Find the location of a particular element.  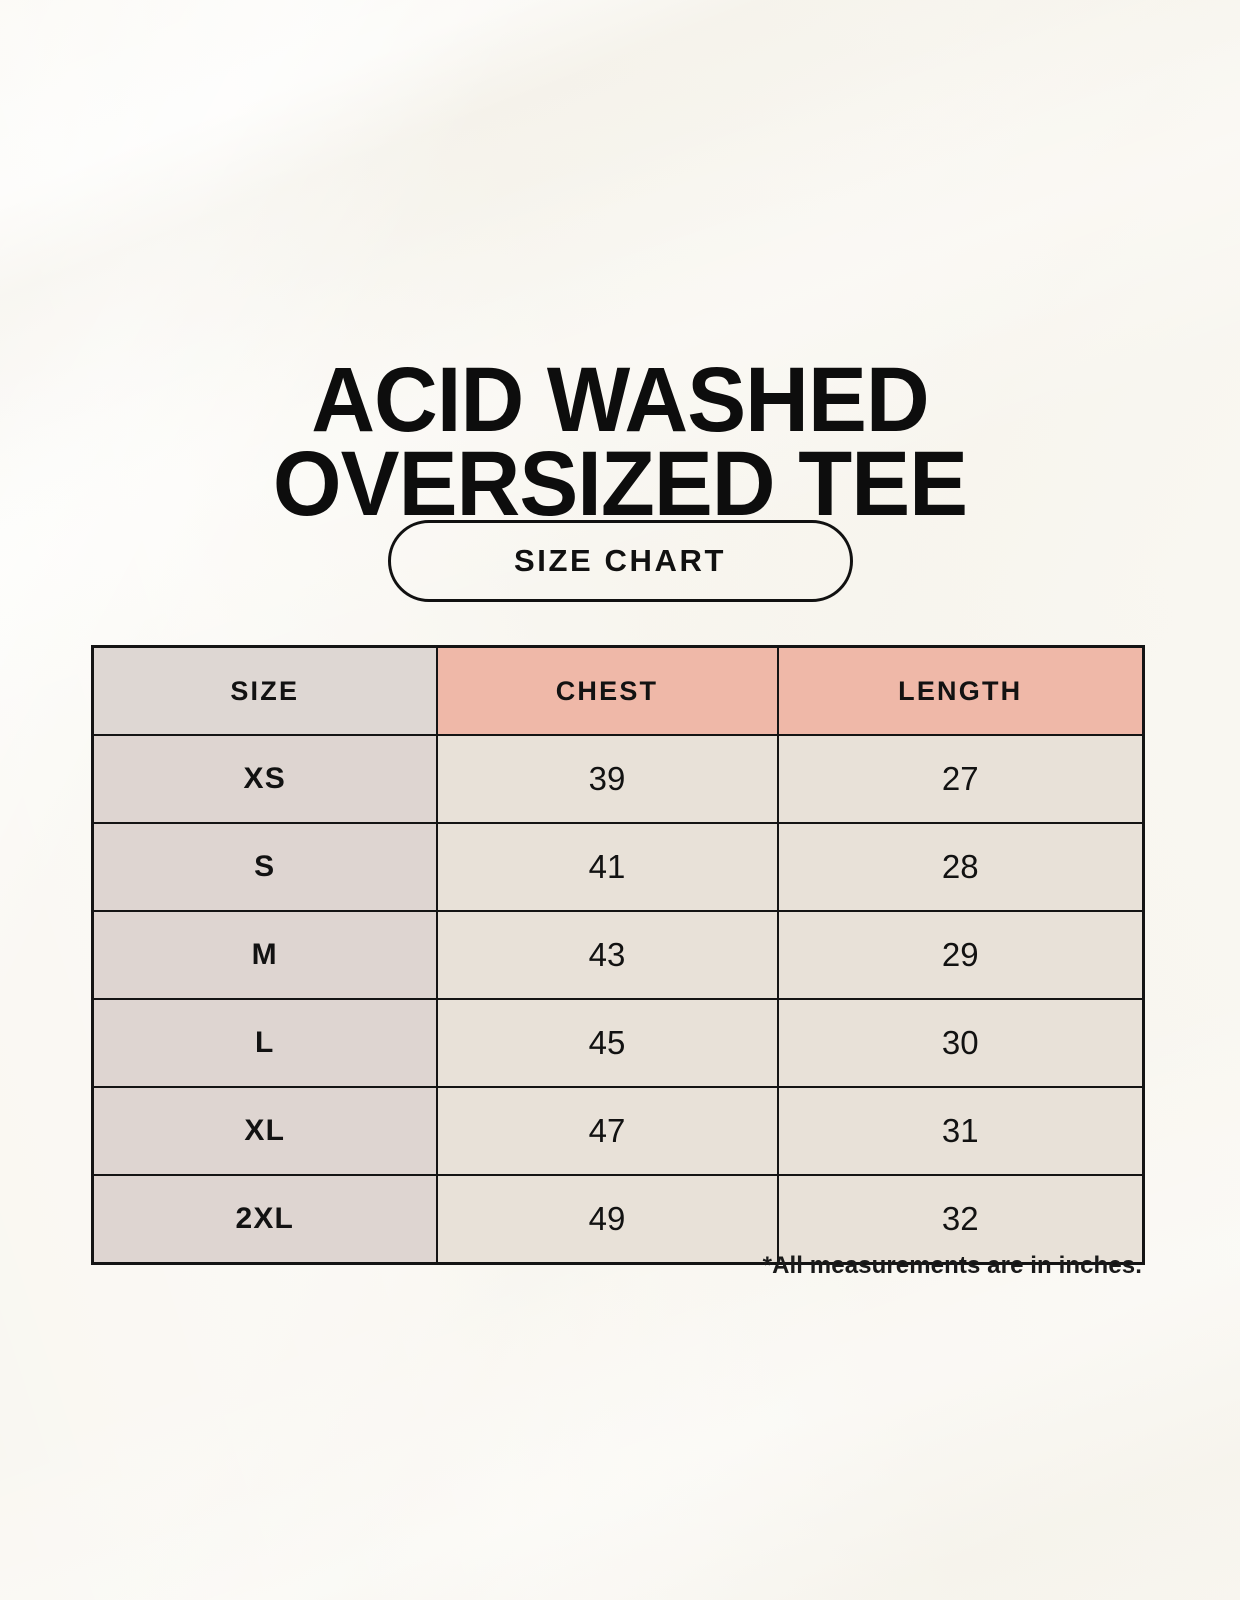

cell-chest: 45 is located at coordinates (607, 1043).